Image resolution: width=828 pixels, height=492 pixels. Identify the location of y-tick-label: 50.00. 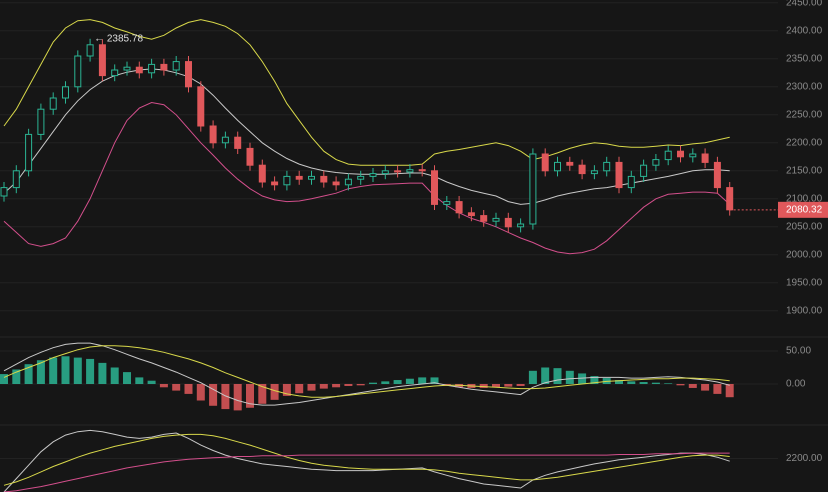
(798, 351).